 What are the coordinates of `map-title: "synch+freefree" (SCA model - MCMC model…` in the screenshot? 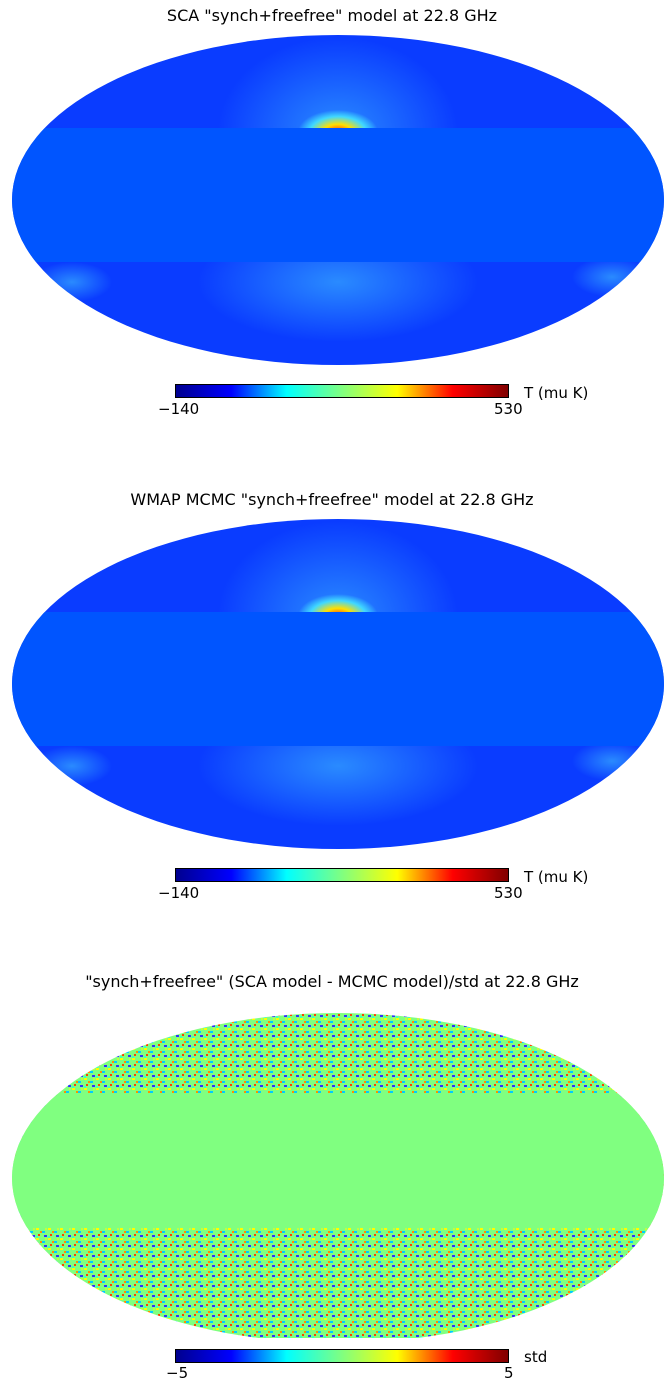 It's located at (332, 981).